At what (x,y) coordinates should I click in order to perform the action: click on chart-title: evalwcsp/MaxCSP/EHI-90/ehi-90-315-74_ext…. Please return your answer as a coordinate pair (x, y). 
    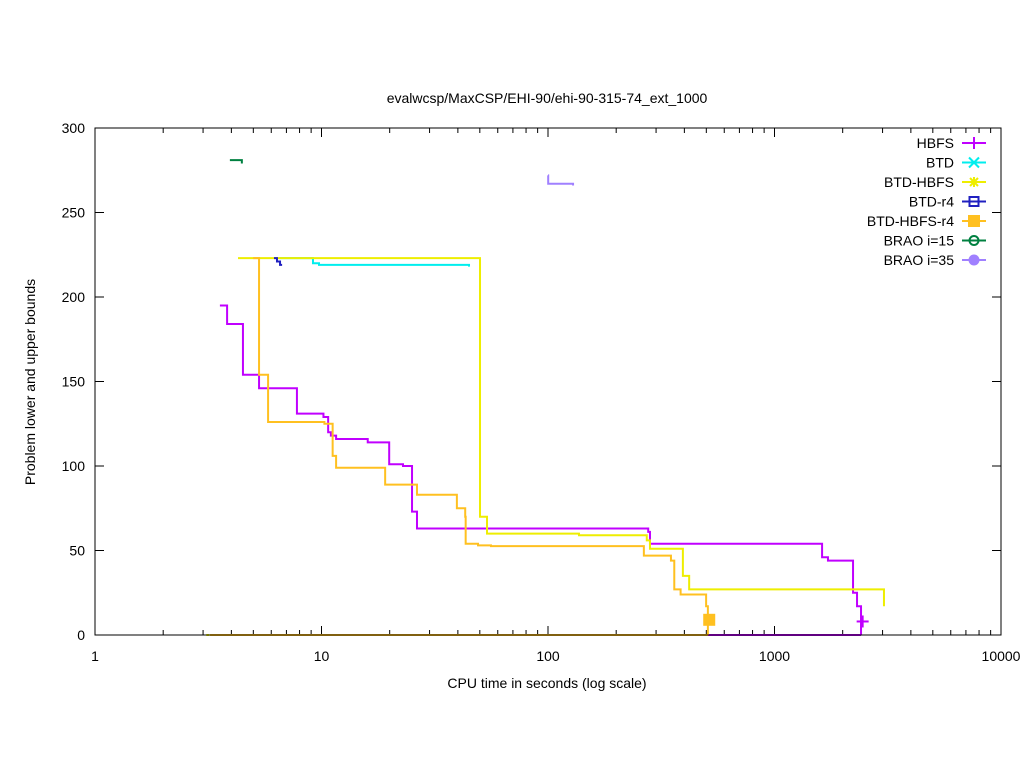
    Looking at the image, I should click on (547, 98).